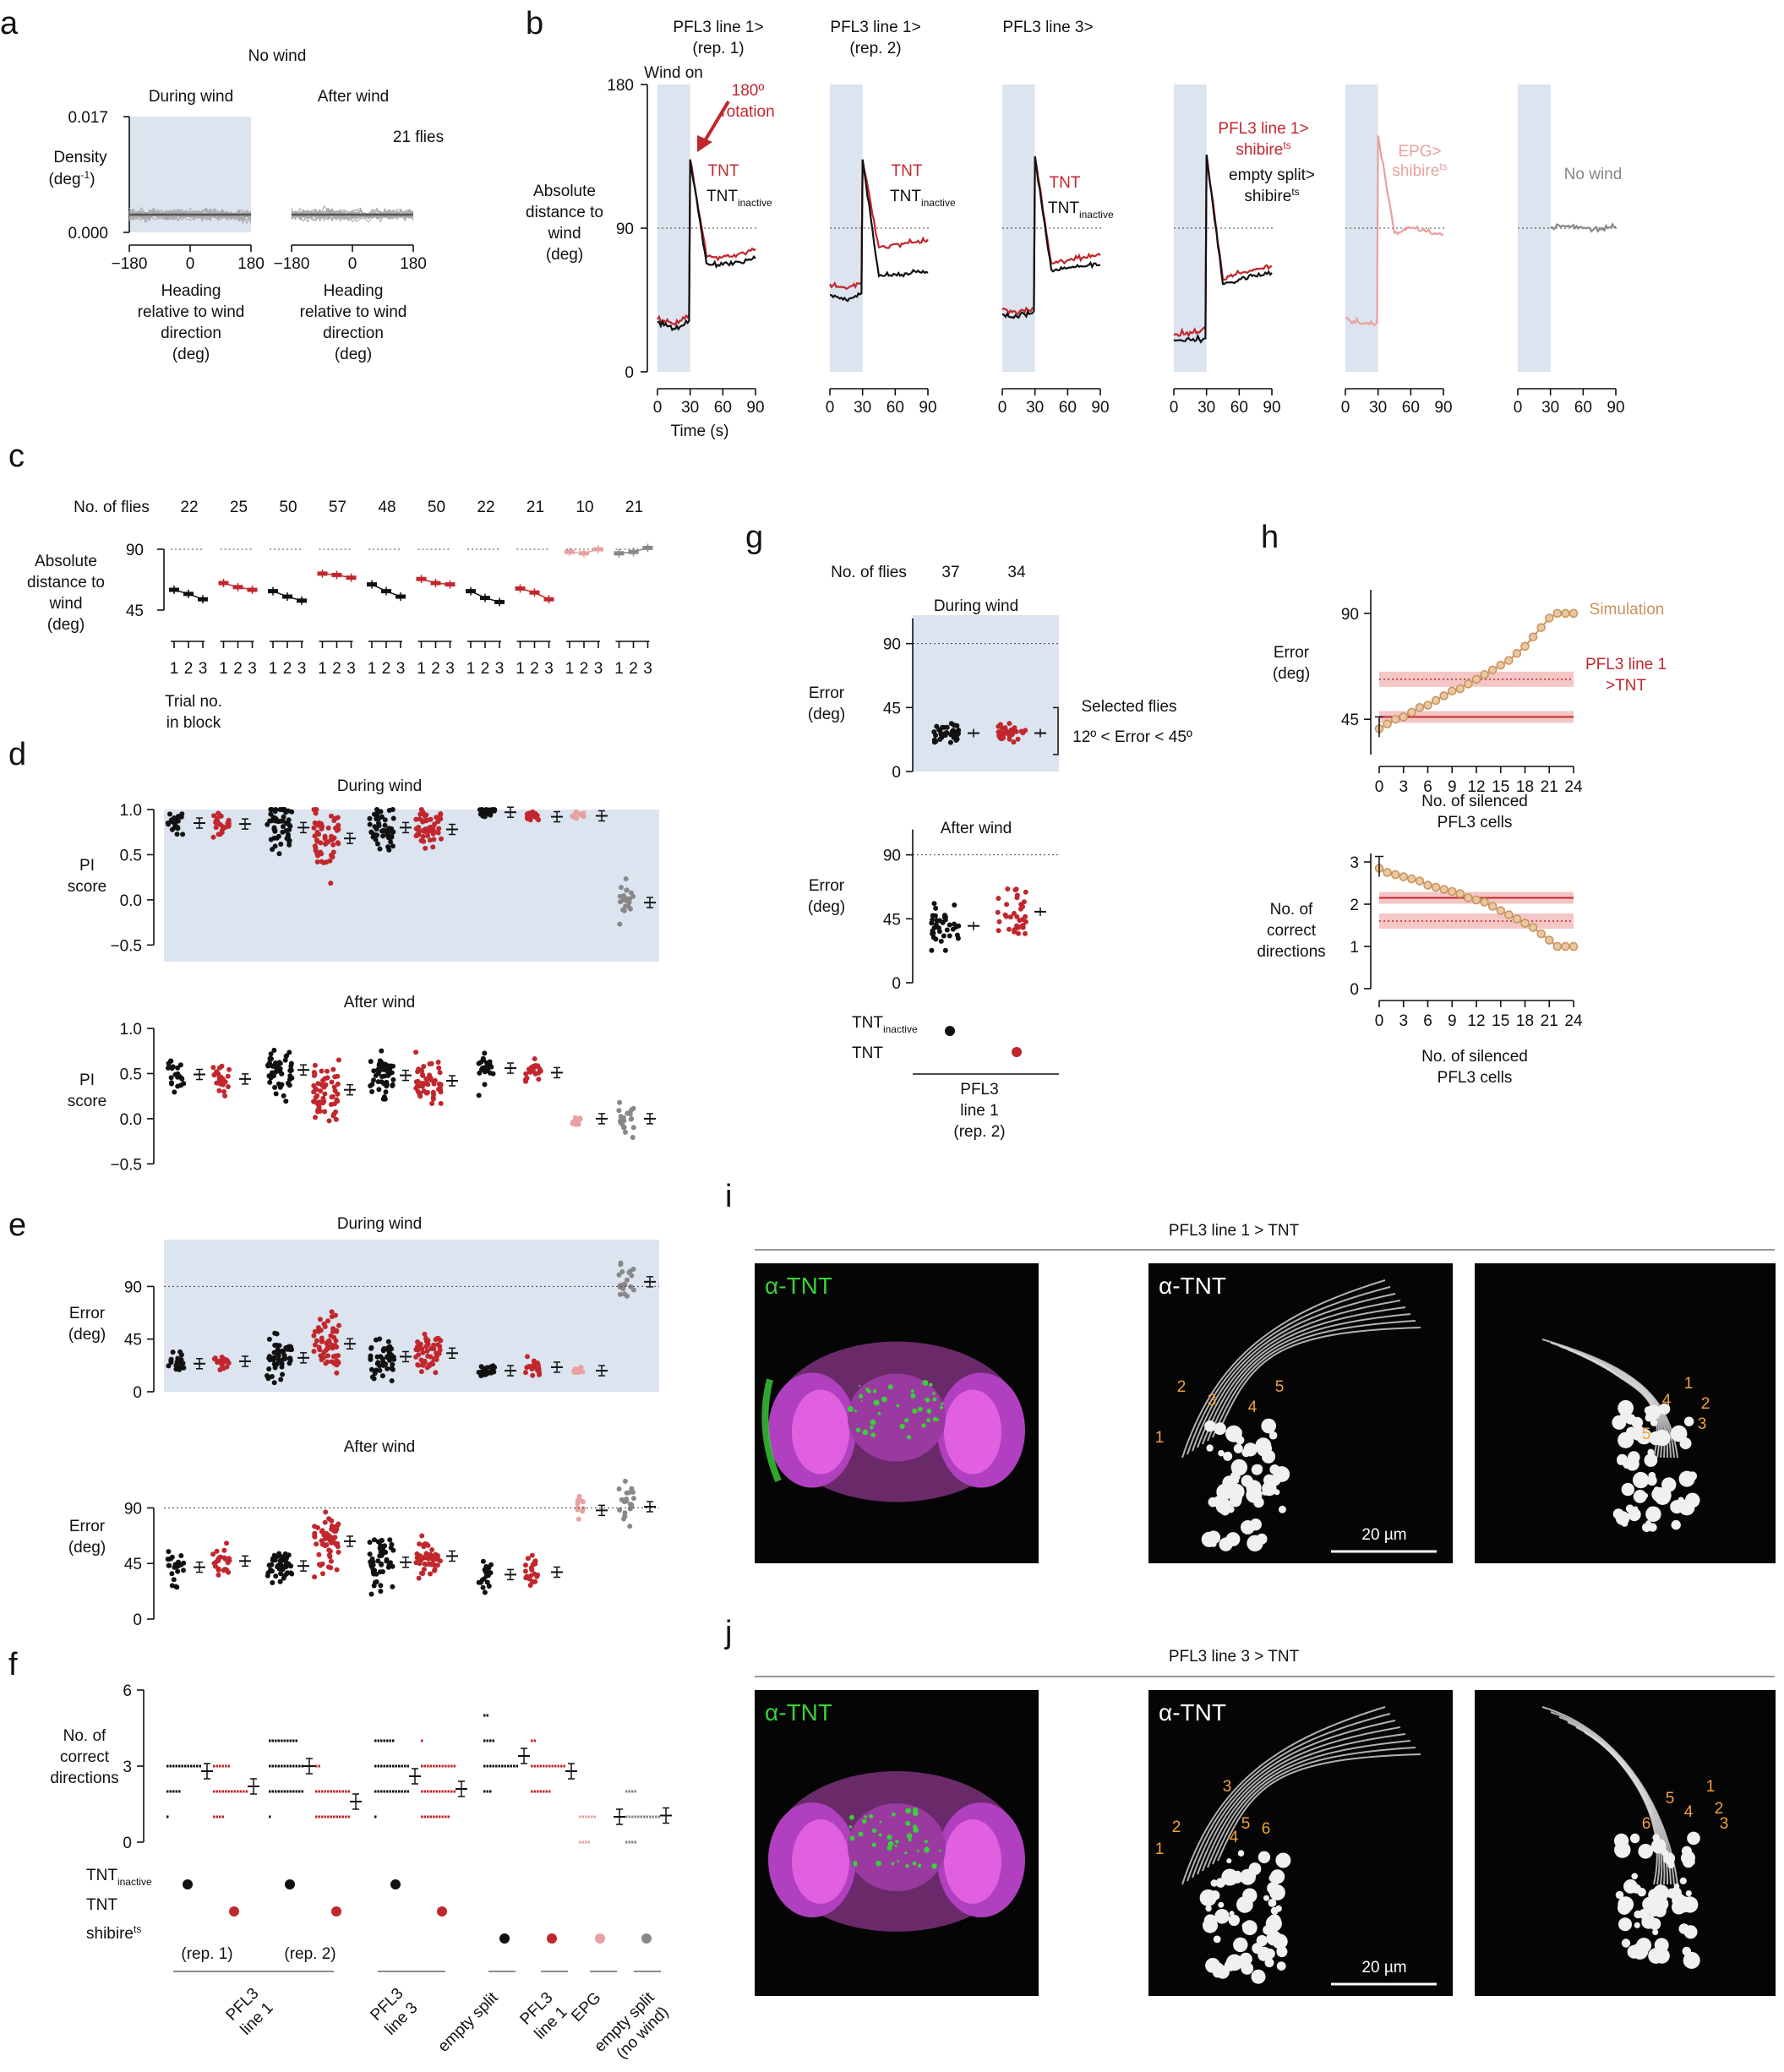 The height and width of the screenshot is (2072, 1784). I want to click on panel-c-flies-count: 50, so click(288, 507).